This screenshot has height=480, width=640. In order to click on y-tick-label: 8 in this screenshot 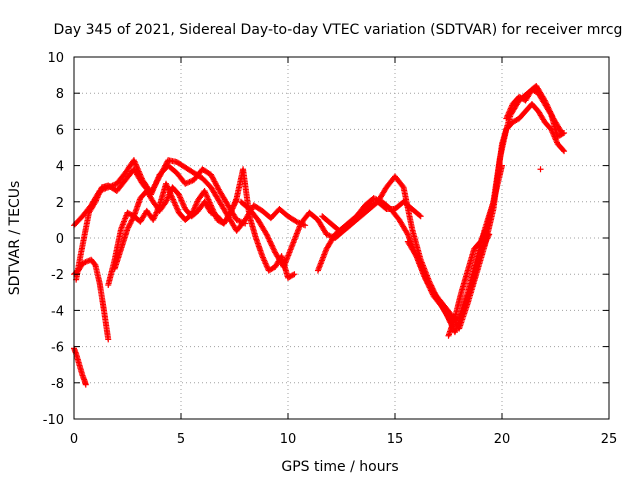, I will do `click(60, 94)`.